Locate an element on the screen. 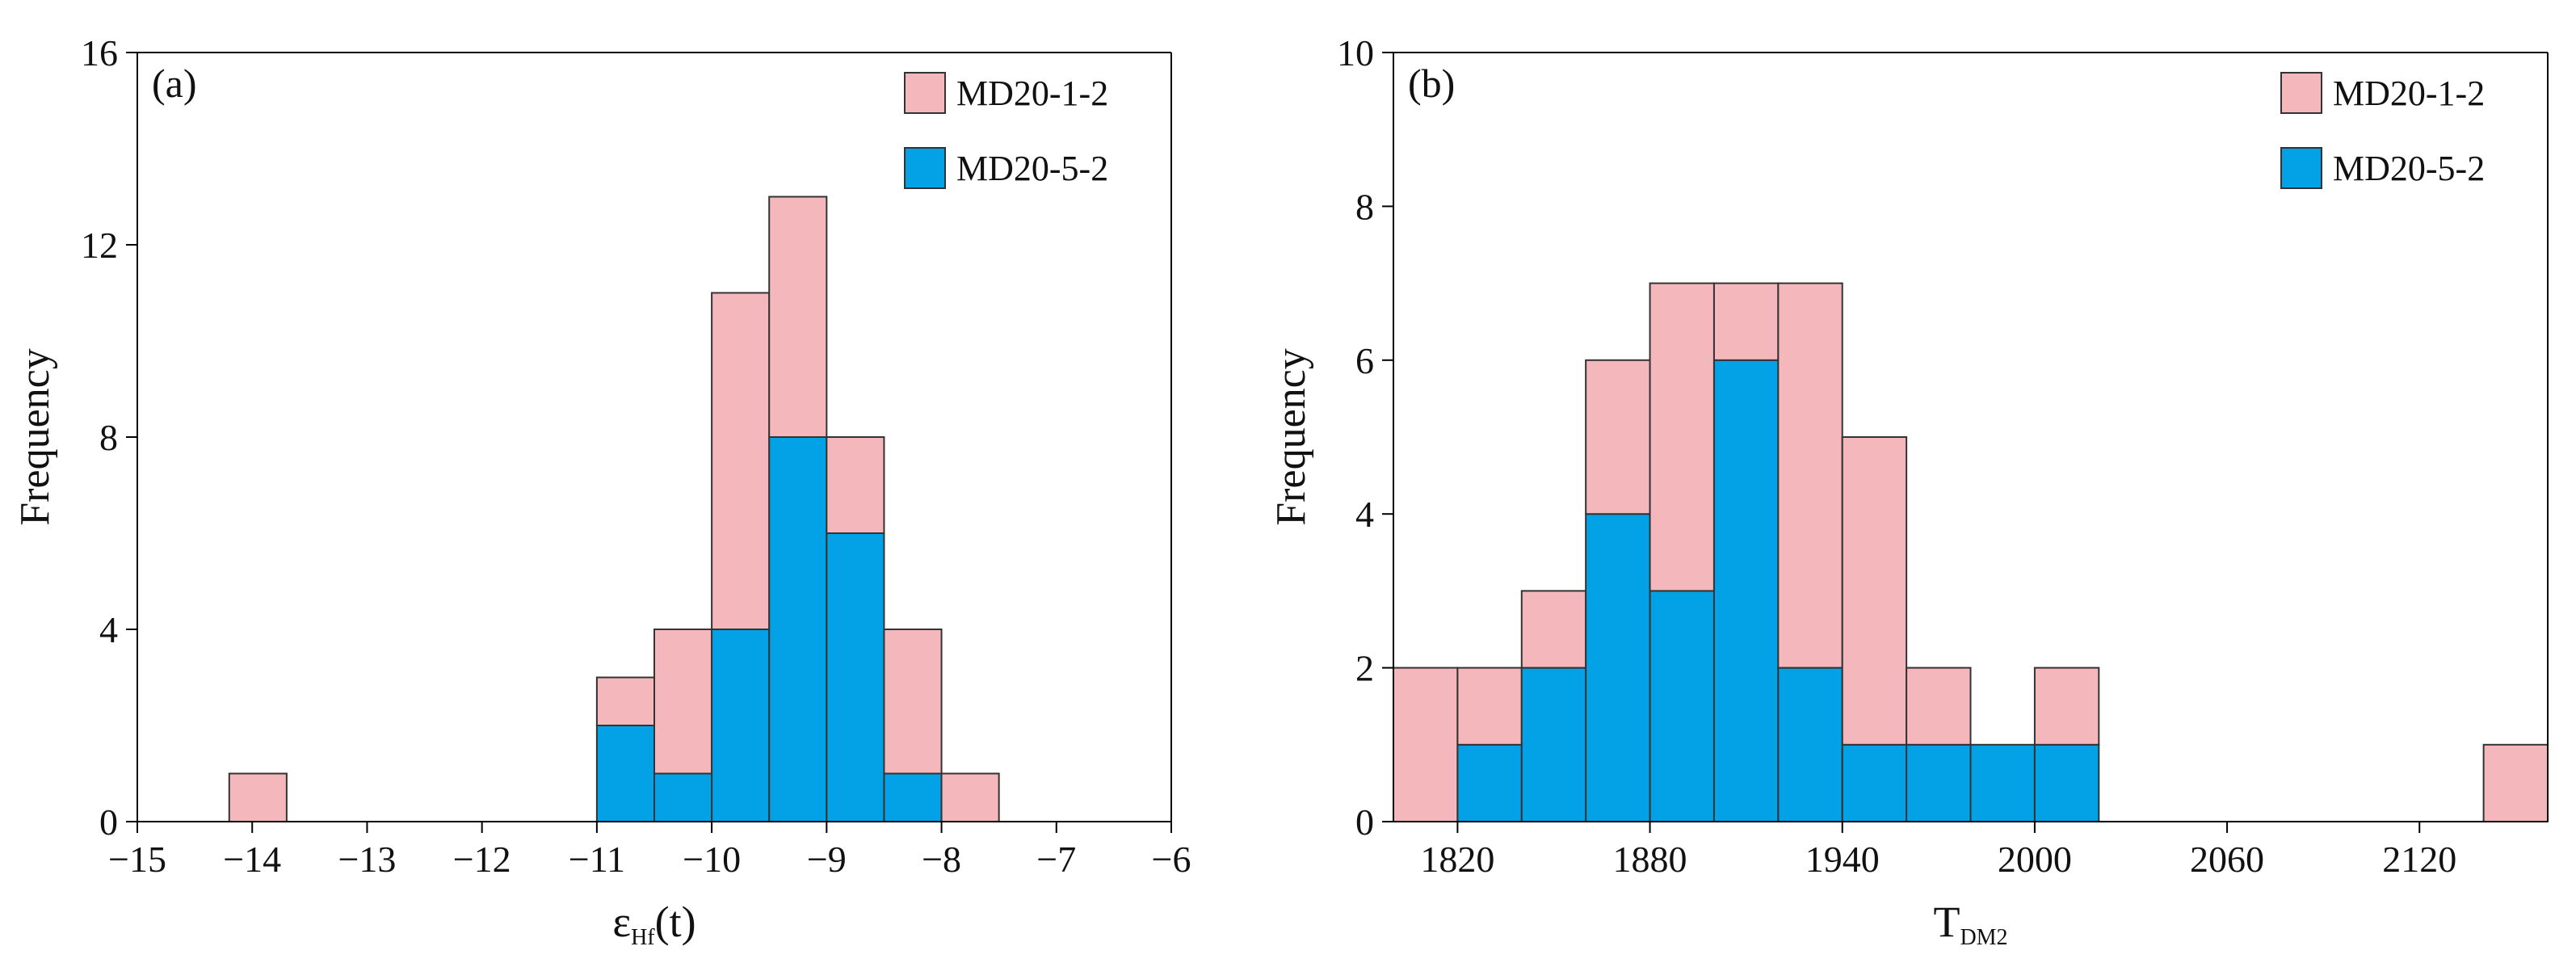 The image size is (2576, 963). y-tick-label: 12 is located at coordinates (99, 245).